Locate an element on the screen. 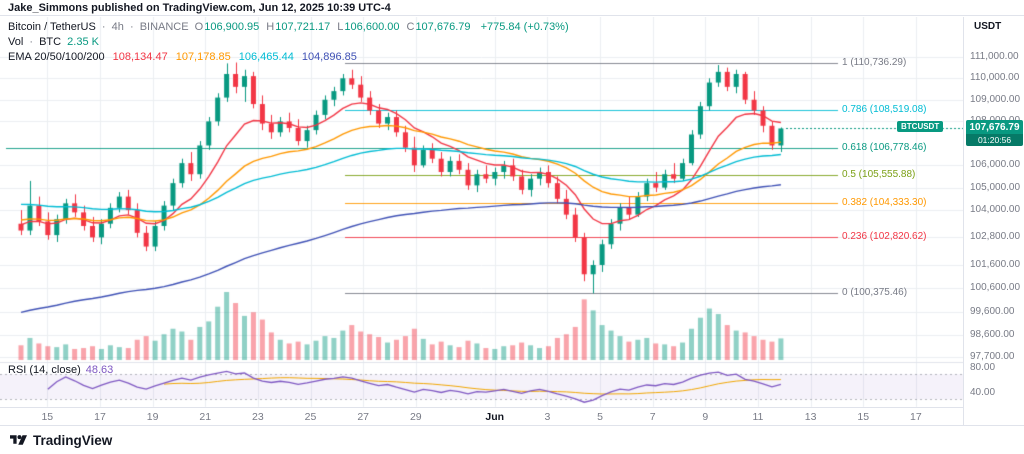  ema-200-value: 104,896.85 is located at coordinates (329, 57).